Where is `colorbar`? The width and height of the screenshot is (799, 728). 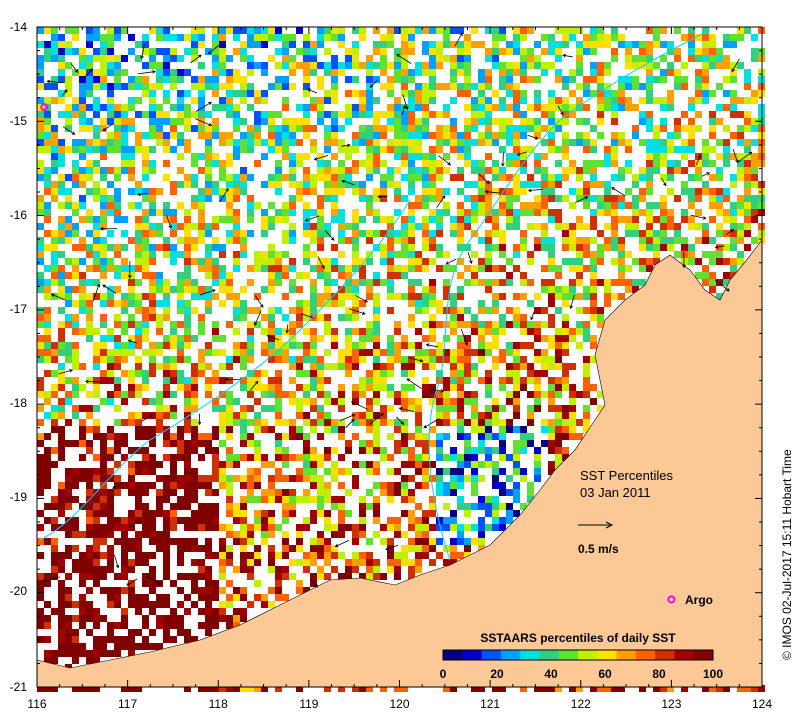
colorbar is located at coordinates (578, 655).